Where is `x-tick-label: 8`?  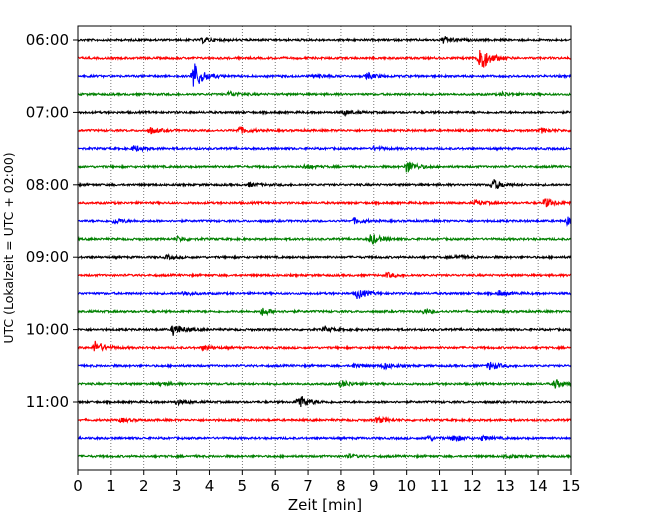
x-tick-label: 8 is located at coordinates (341, 486).